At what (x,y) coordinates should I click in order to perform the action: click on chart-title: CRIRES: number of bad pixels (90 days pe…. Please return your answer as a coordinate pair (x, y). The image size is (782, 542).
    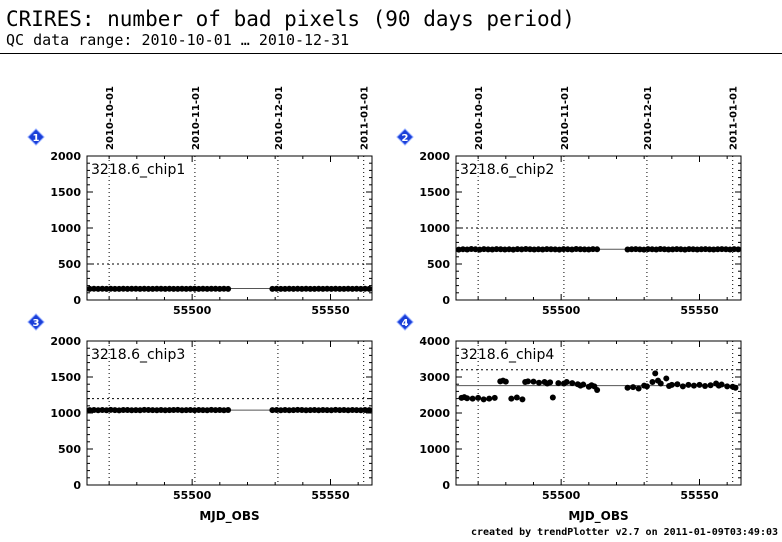
    Looking at the image, I should click on (290, 19).